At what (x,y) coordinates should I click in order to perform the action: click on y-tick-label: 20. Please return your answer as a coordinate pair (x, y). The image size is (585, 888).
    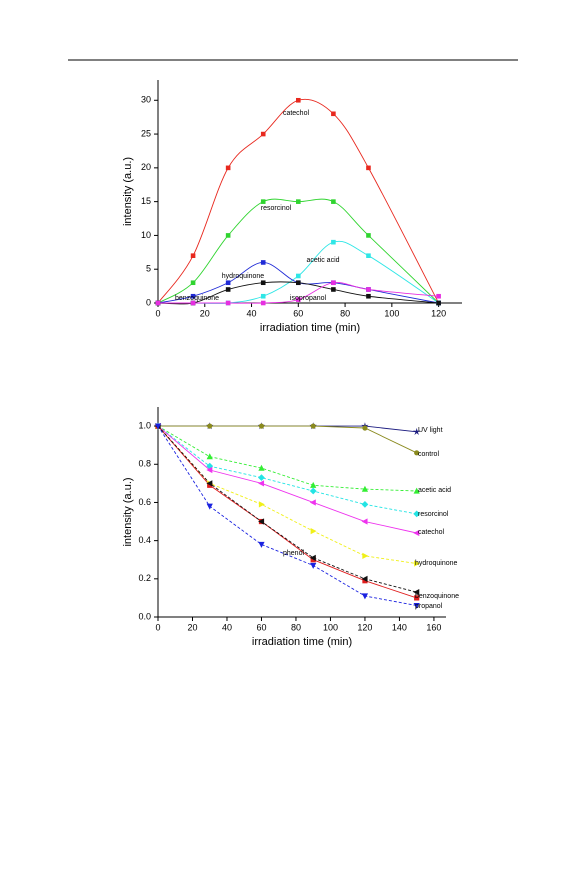
    Looking at the image, I should click on (146, 167).